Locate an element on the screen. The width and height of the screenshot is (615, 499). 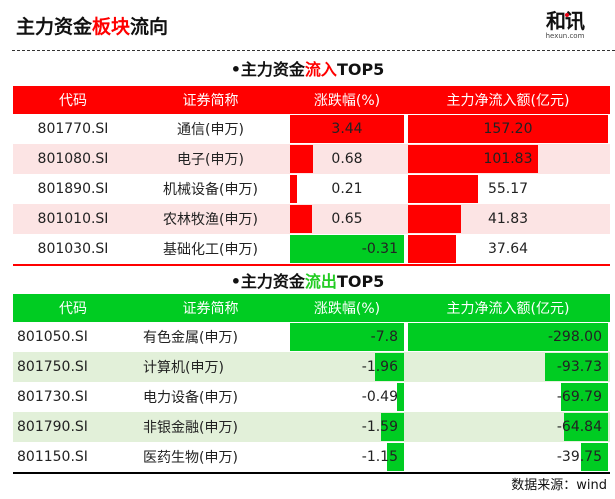
flow-value: 55.17 is located at coordinates (508, 189).